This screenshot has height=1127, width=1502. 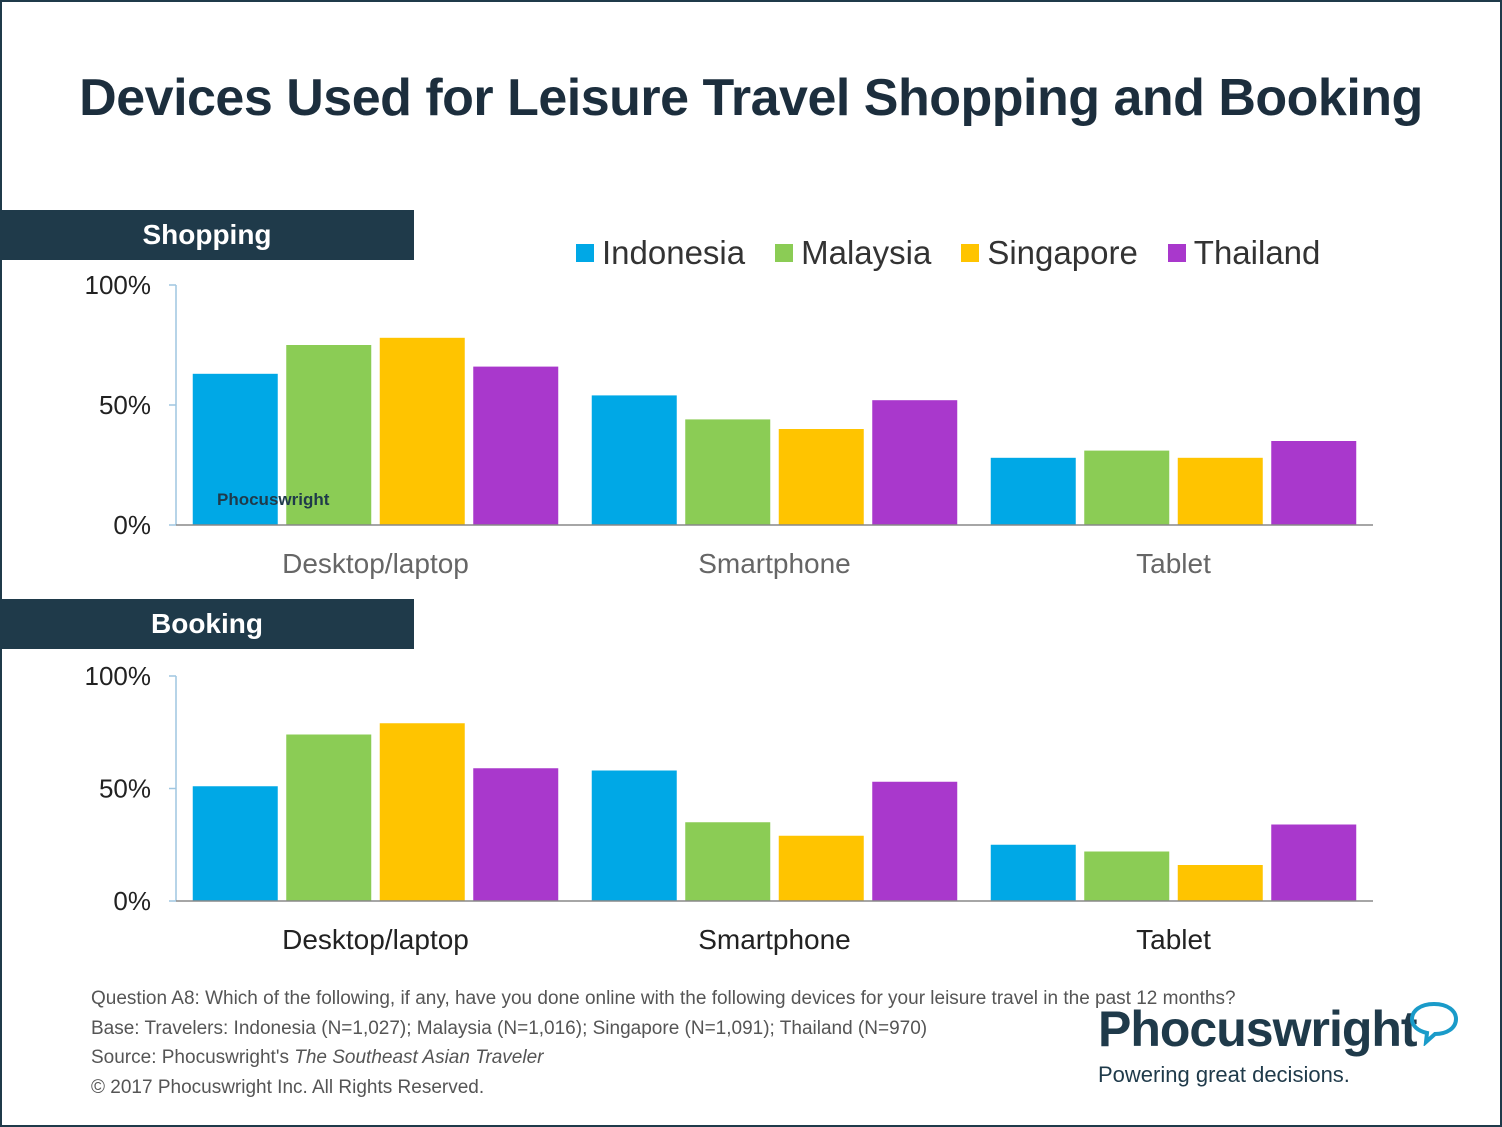 What do you see at coordinates (375, 563) in the screenshot?
I see `shopping-category-label: Desktop/laptop` at bounding box center [375, 563].